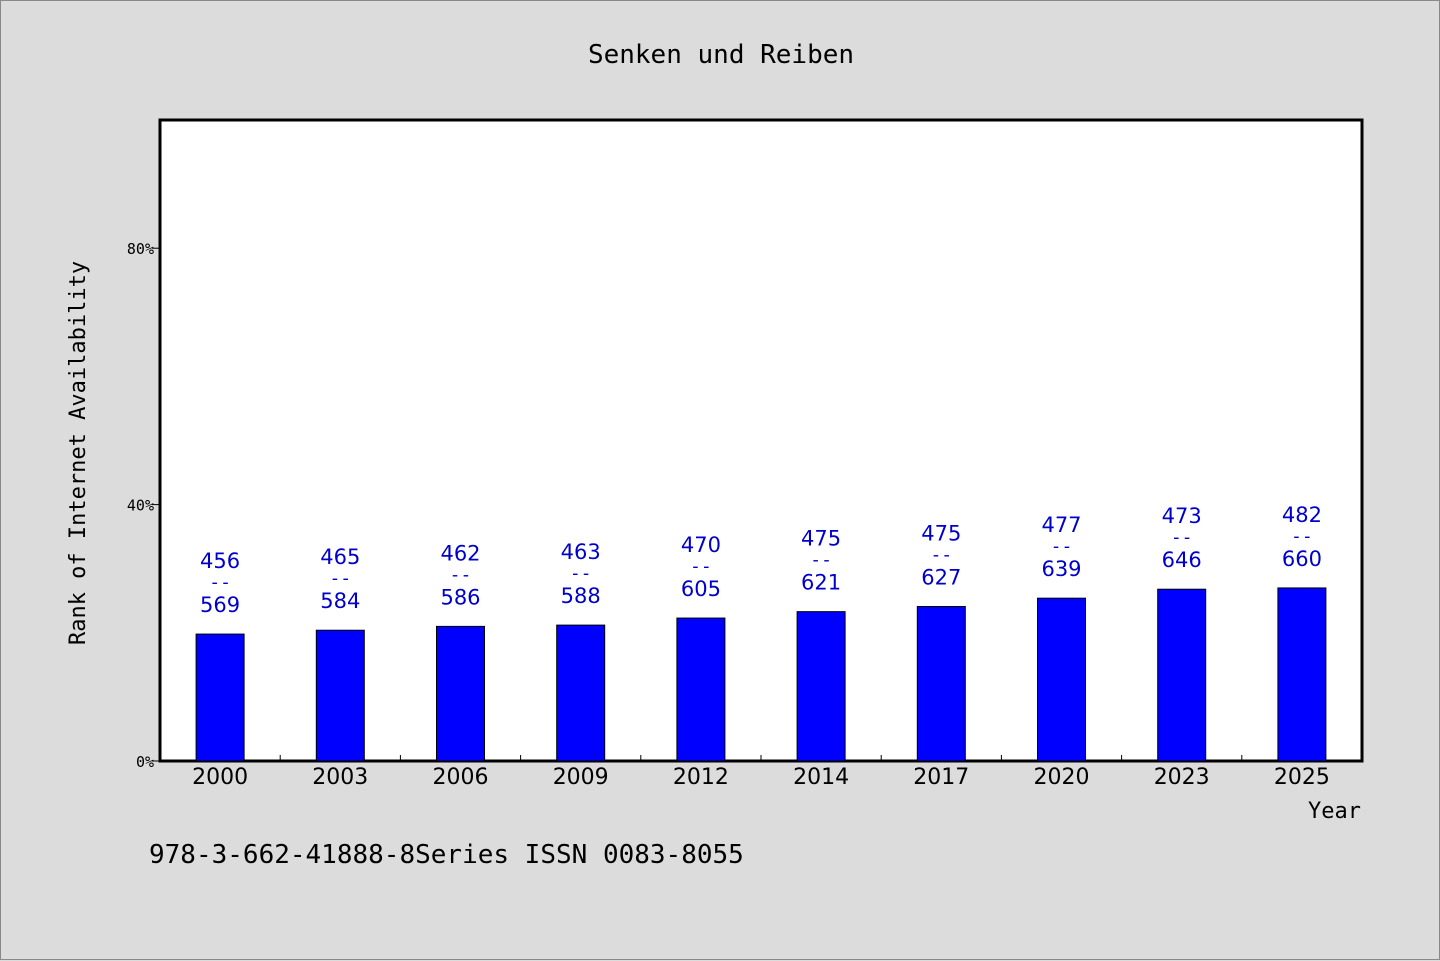  What do you see at coordinates (821, 777) in the screenshot?
I see `x-tick-label: 2014` at bounding box center [821, 777].